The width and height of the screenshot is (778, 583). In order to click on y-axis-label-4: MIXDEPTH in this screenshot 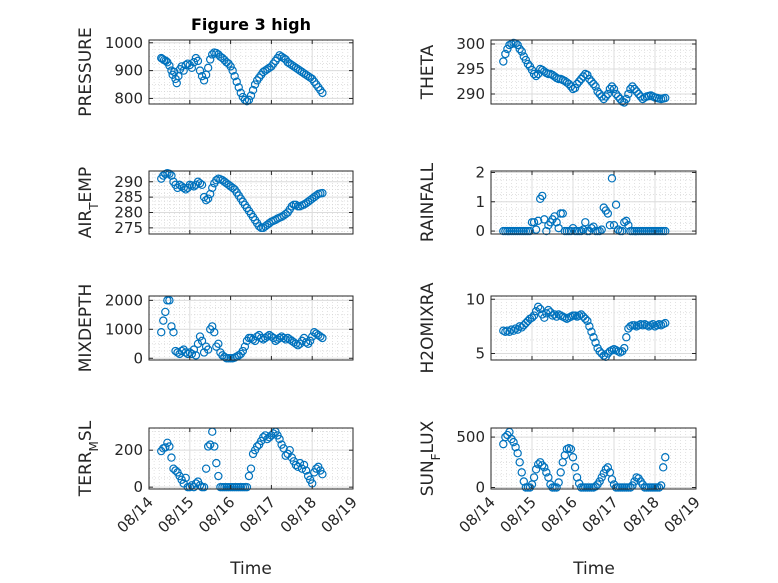, I will do `click(86, 328)`.